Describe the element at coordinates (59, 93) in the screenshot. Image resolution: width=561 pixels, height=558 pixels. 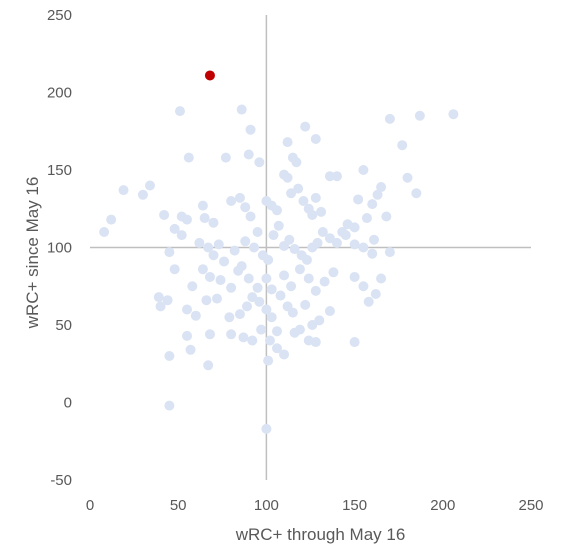
I see `y-tick-label: 200` at that location.